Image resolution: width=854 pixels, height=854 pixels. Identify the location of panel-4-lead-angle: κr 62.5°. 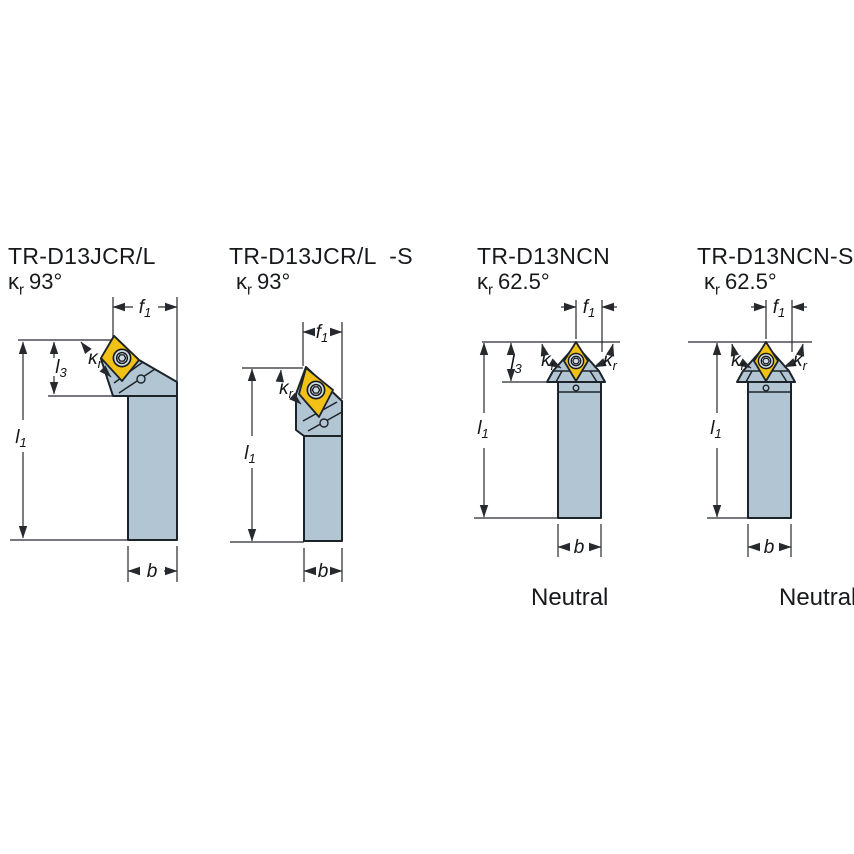
(740, 284).